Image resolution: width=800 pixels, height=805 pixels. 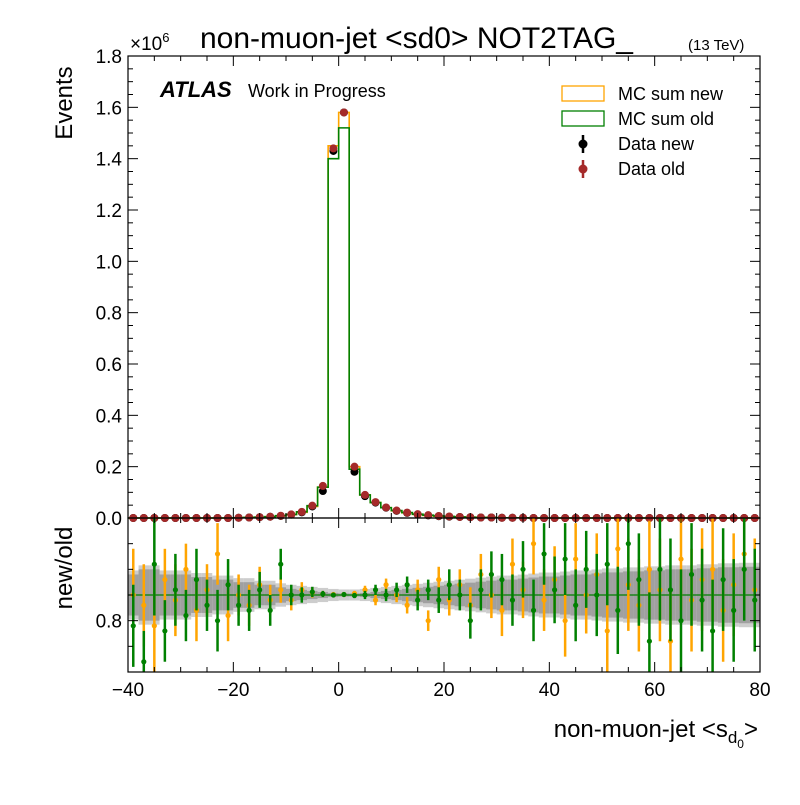 What do you see at coordinates (666, 119) in the screenshot?
I see `legend-label: MC sum old` at bounding box center [666, 119].